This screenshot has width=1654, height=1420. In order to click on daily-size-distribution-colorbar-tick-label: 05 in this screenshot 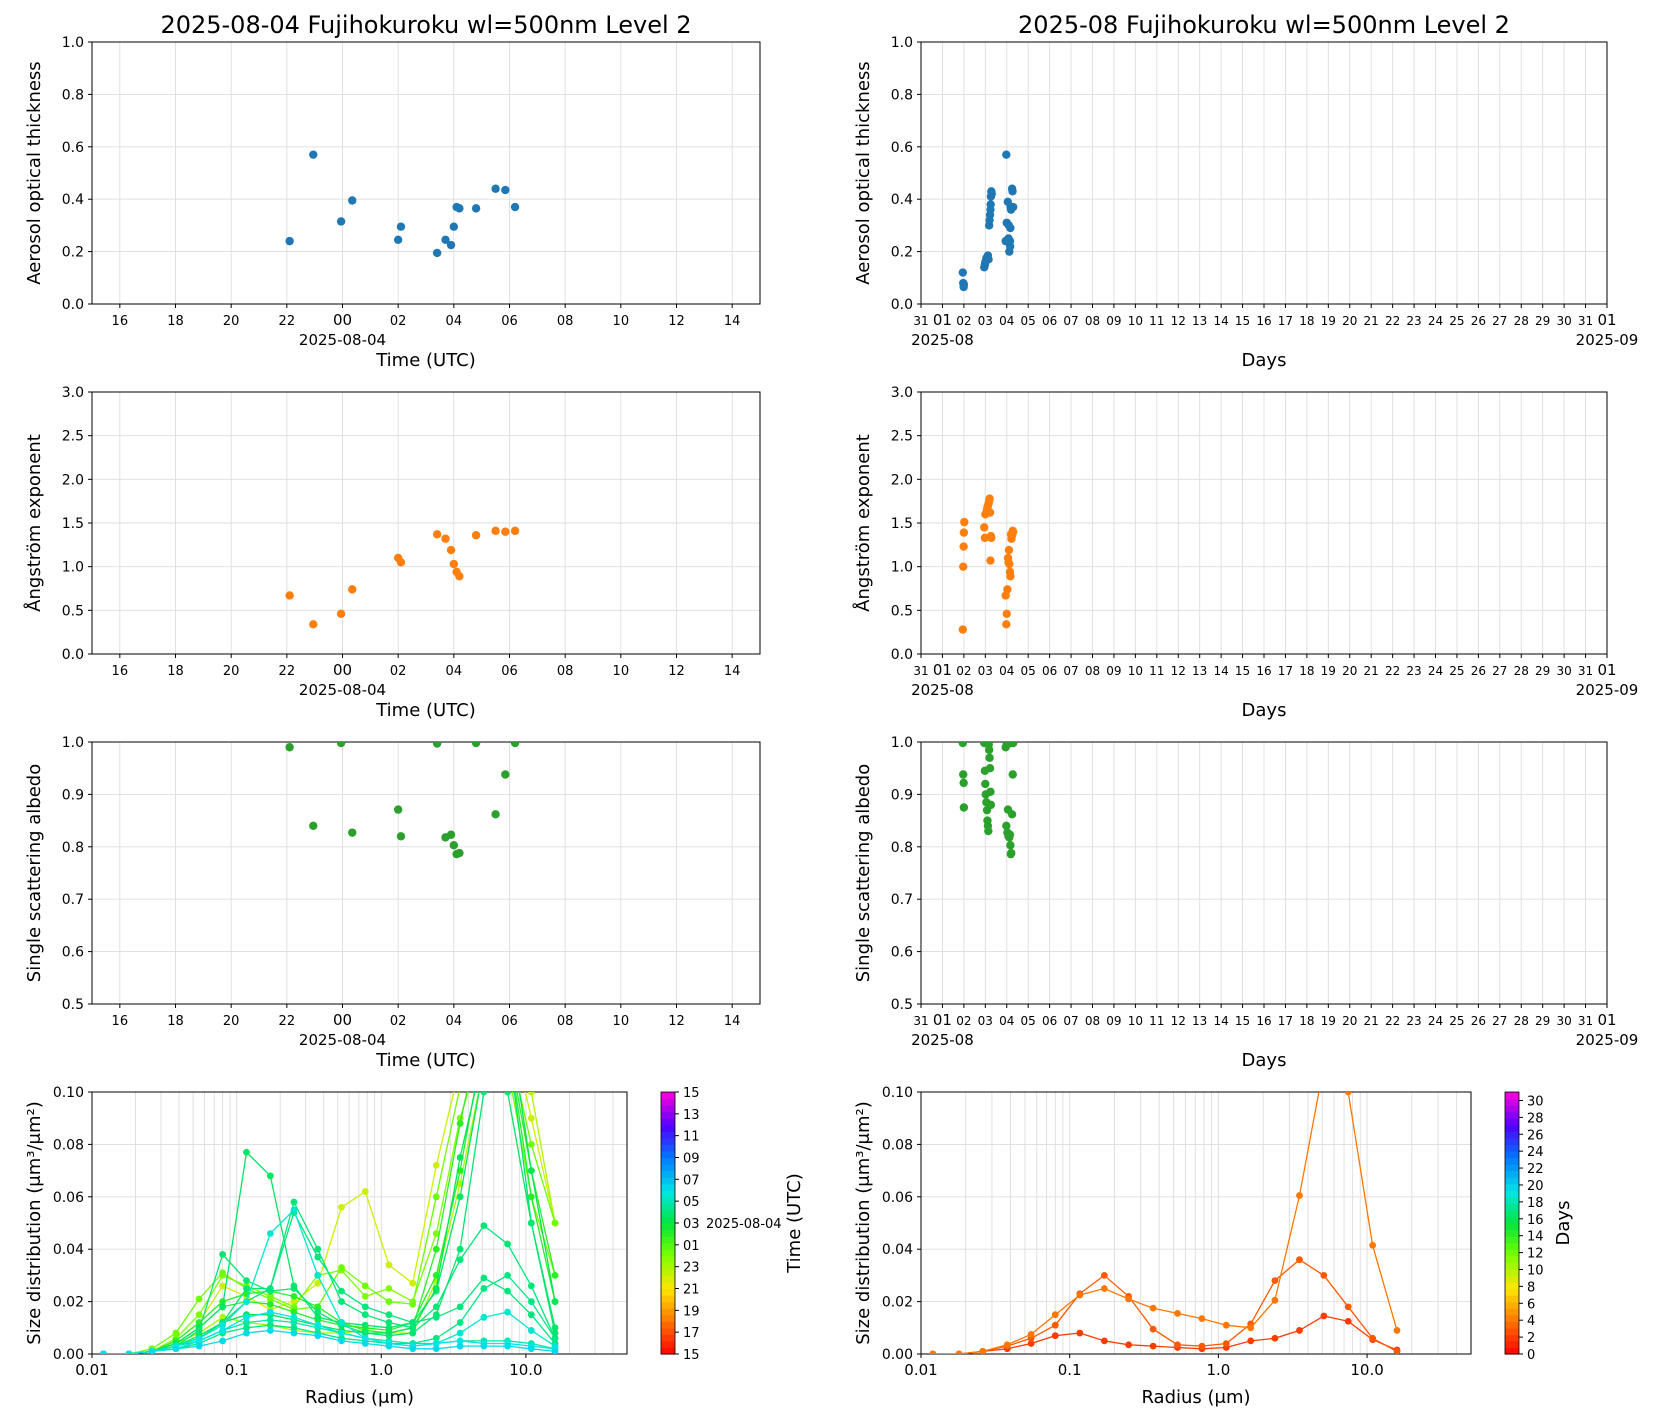, I will do `click(691, 1202)`.